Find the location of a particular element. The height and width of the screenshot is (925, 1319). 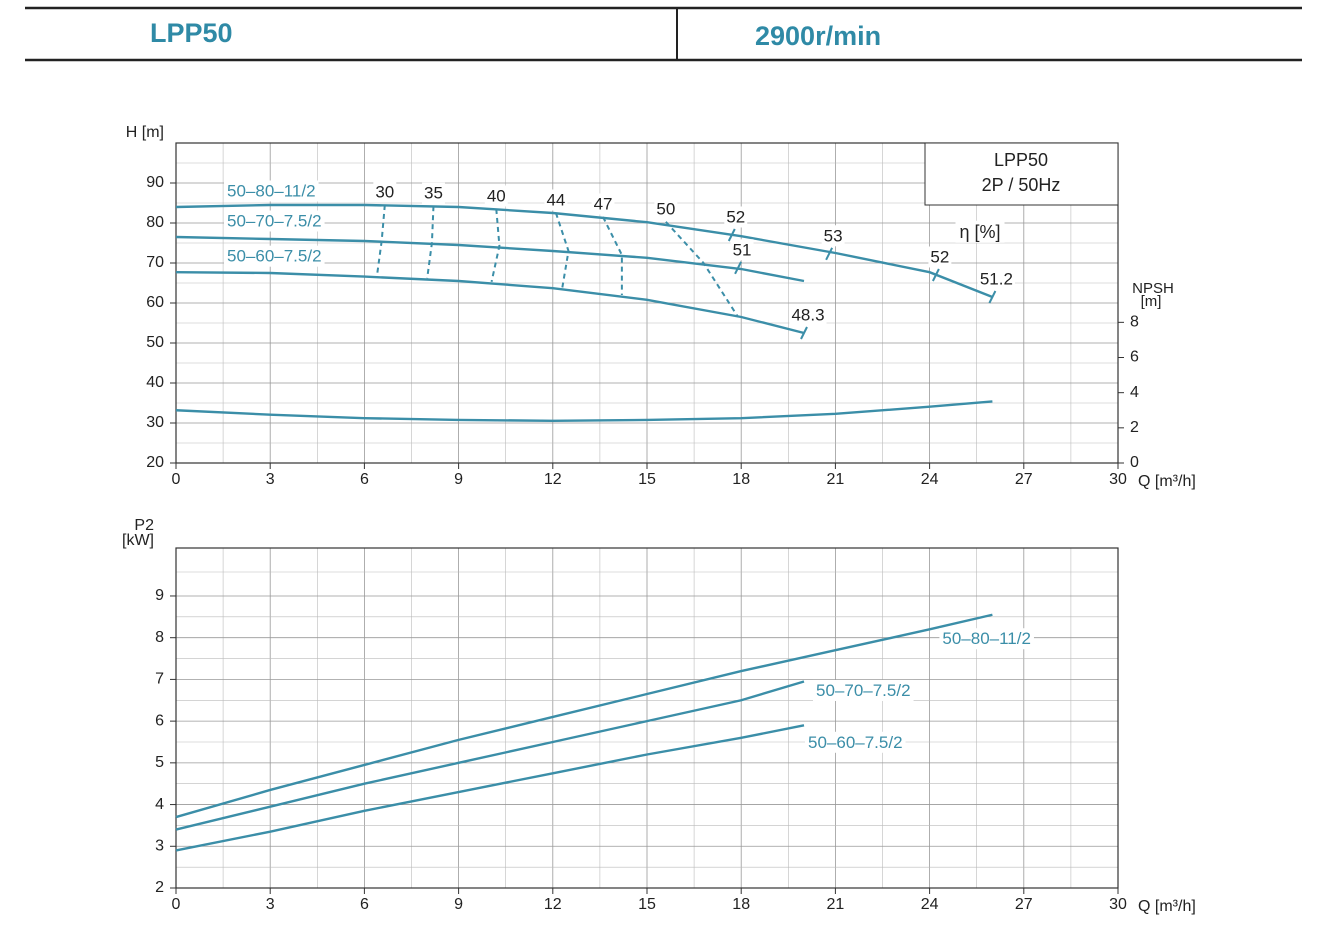

note-box is located at coordinates (1021, 174).